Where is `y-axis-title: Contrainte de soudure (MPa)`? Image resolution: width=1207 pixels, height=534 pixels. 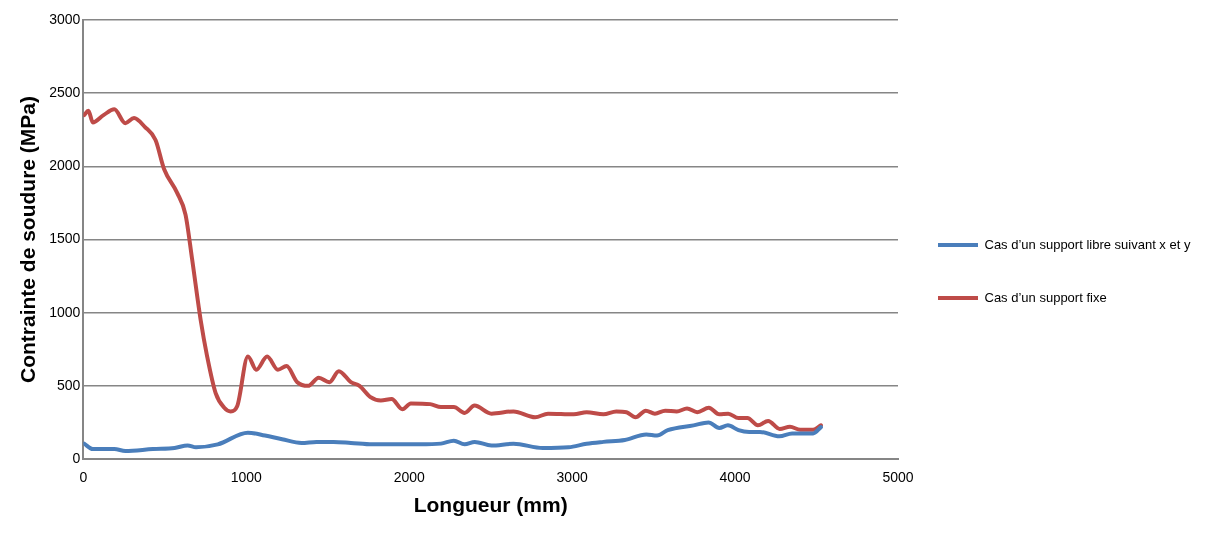
y-axis-title: Contrainte de soudure (MPa) is located at coordinates (28, 239).